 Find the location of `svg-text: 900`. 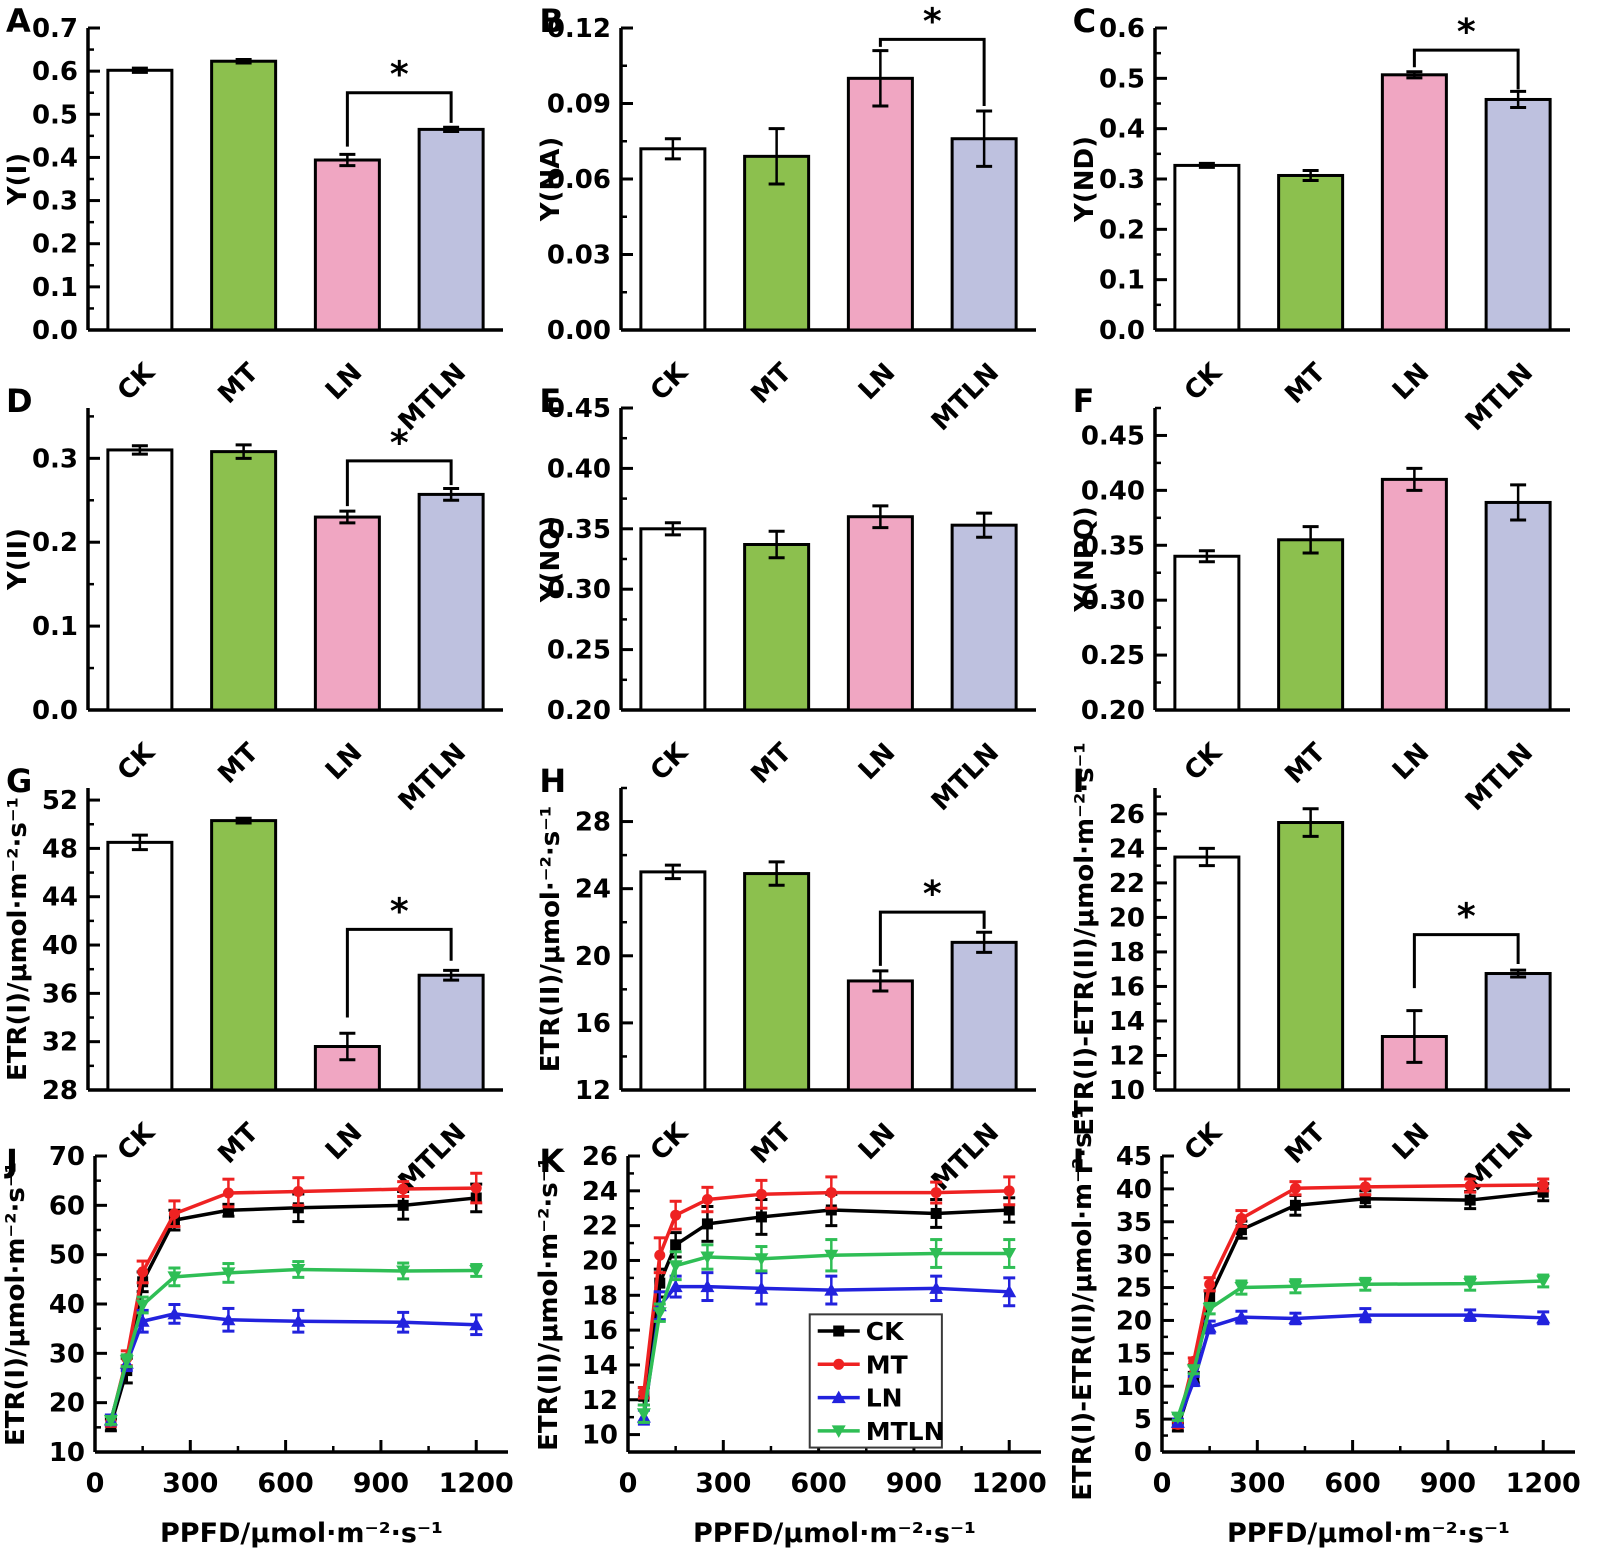

svg-text: 900 is located at coordinates (1447, 1483).